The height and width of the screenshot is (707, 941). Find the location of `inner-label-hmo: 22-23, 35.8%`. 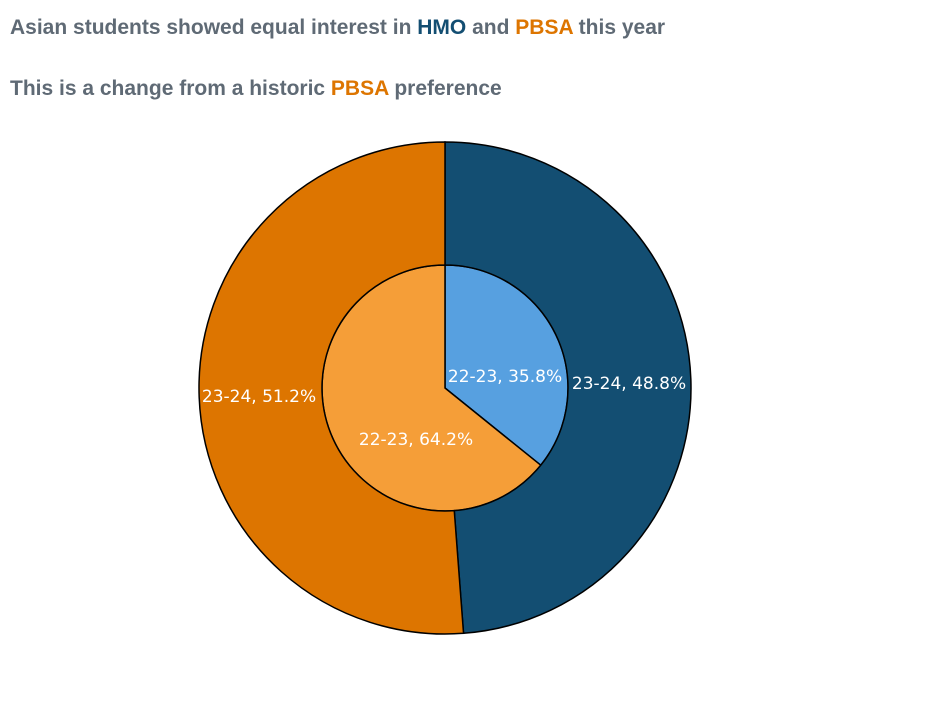

inner-label-hmo: 22-23, 35.8% is located at coordinates (505, 377).